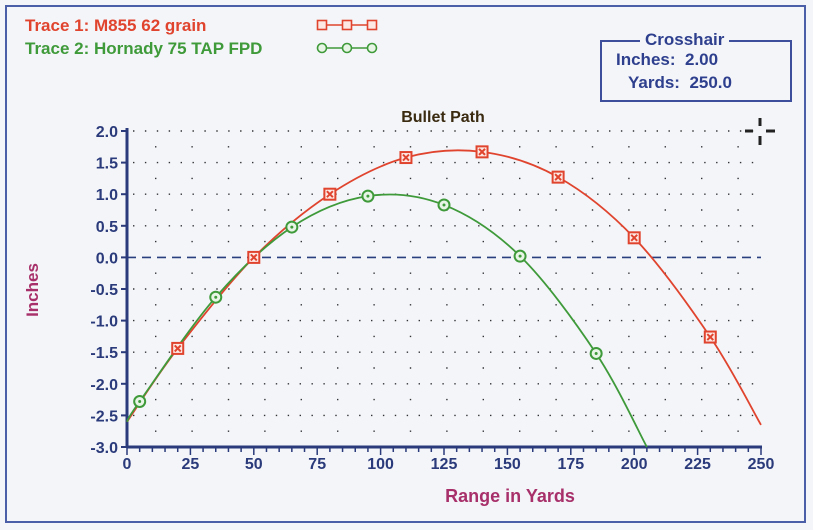 The width and height of the screenshot is (813, 530). I want to click on legend-trace1: Trace 1: M855 62 grain, so click(116, 25).